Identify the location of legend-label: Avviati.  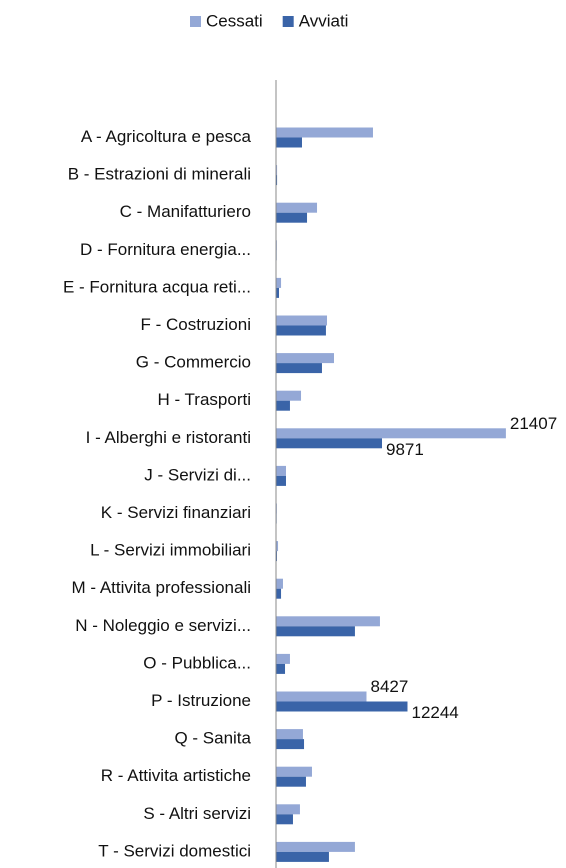
(324, 20).